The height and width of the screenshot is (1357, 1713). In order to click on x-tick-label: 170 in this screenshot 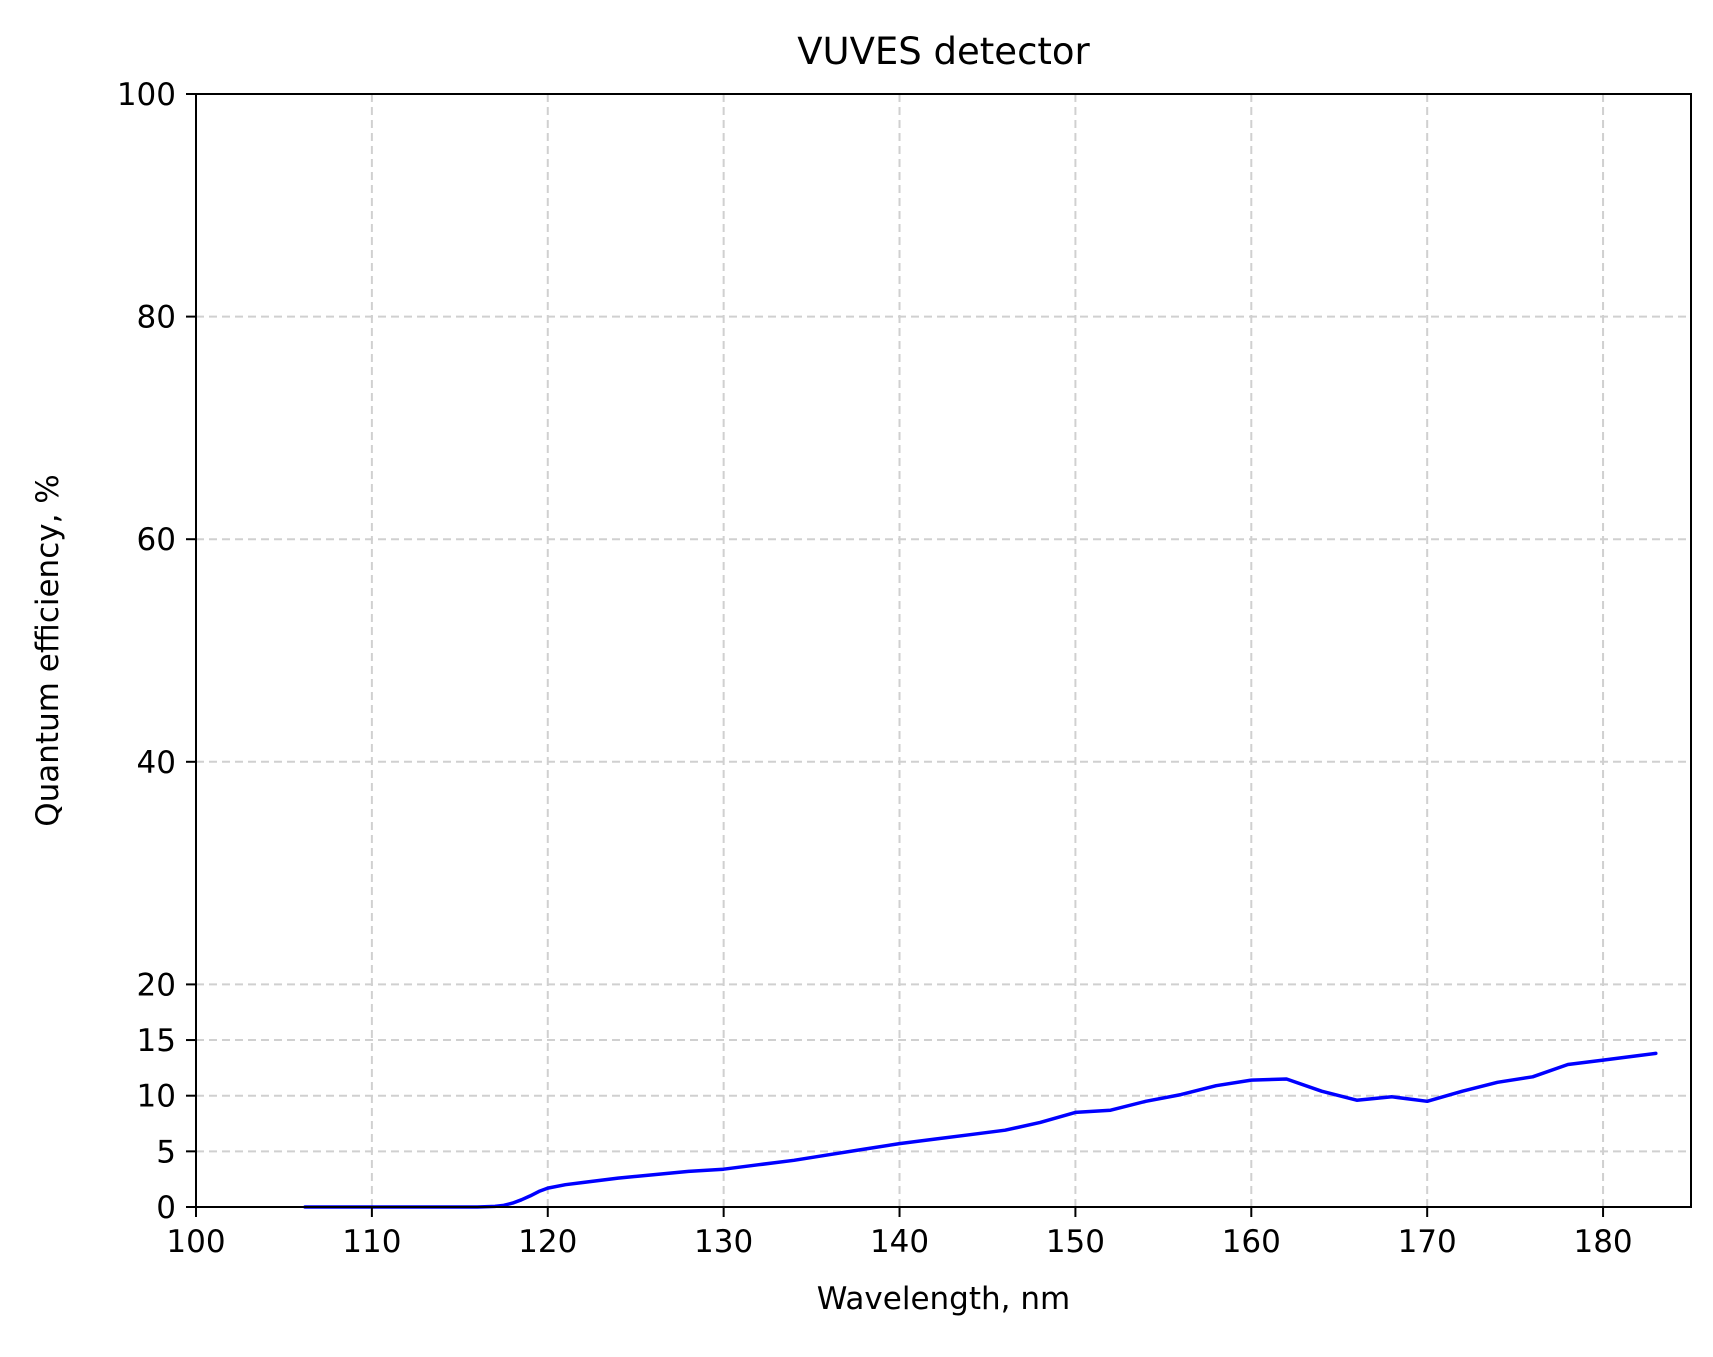, I will do `click(1427, 1242)`.